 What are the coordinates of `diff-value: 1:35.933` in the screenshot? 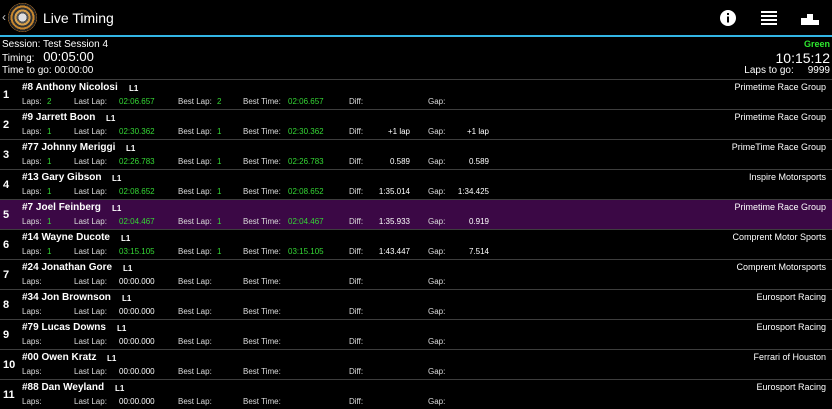 It's located at (394, 221).